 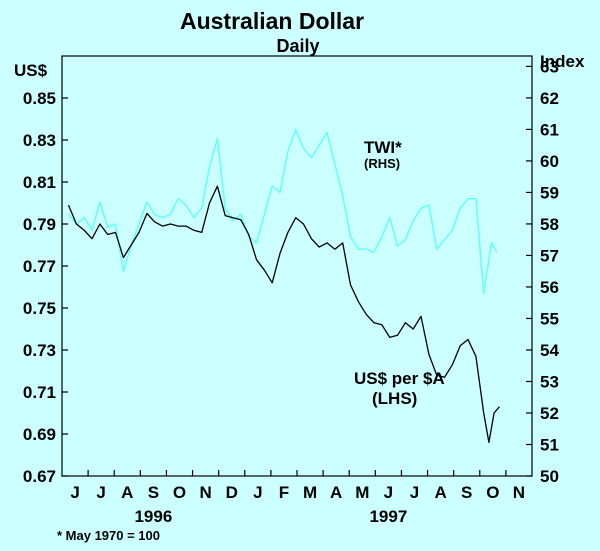 What do you see at coordinates (39, 98) in the screenshot?
I see `left-tick-label: 0.85` at bounding box center [39, 98].